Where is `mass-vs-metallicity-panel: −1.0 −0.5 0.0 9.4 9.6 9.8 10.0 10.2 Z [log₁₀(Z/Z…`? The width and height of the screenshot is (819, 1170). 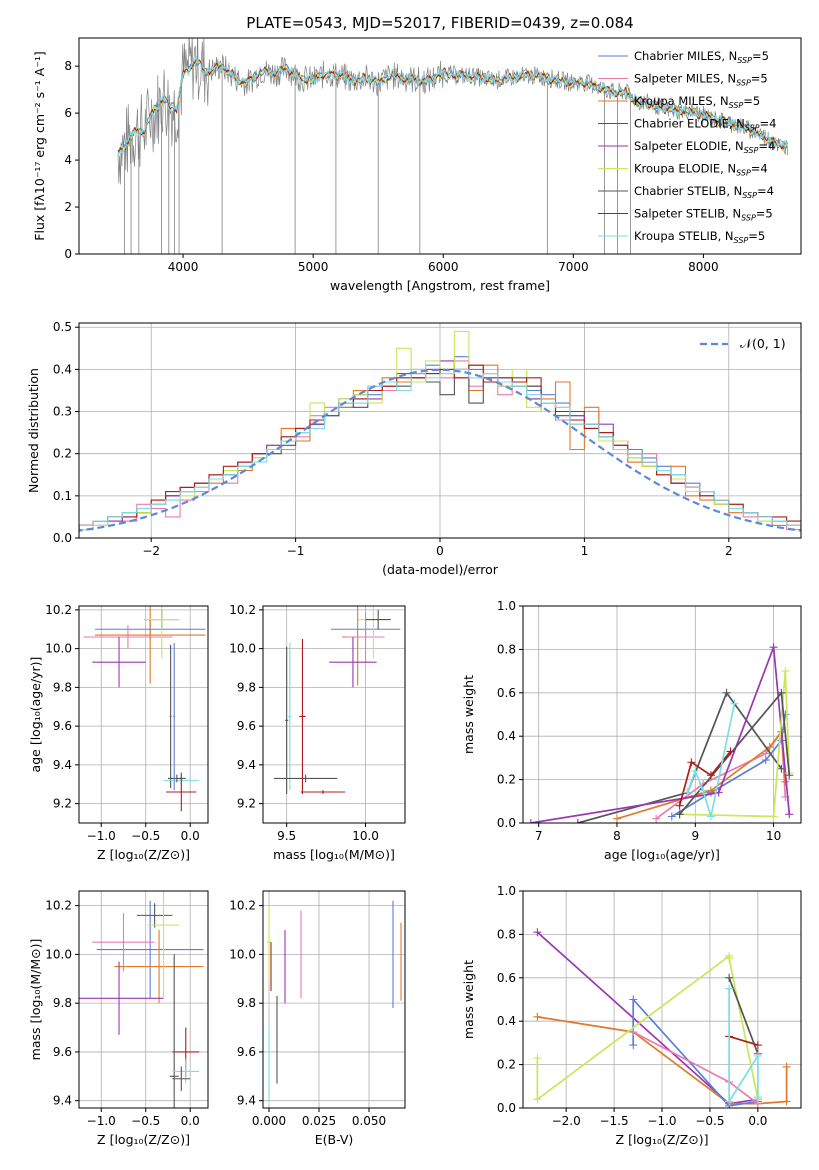
mass-vs-metallicity-panel: −1.0 −0.5 0.0 9.4 9.6 9.8 10.0 10.2 Z [log₁₀(Z/Z… is located at coordinates (118, 1018).